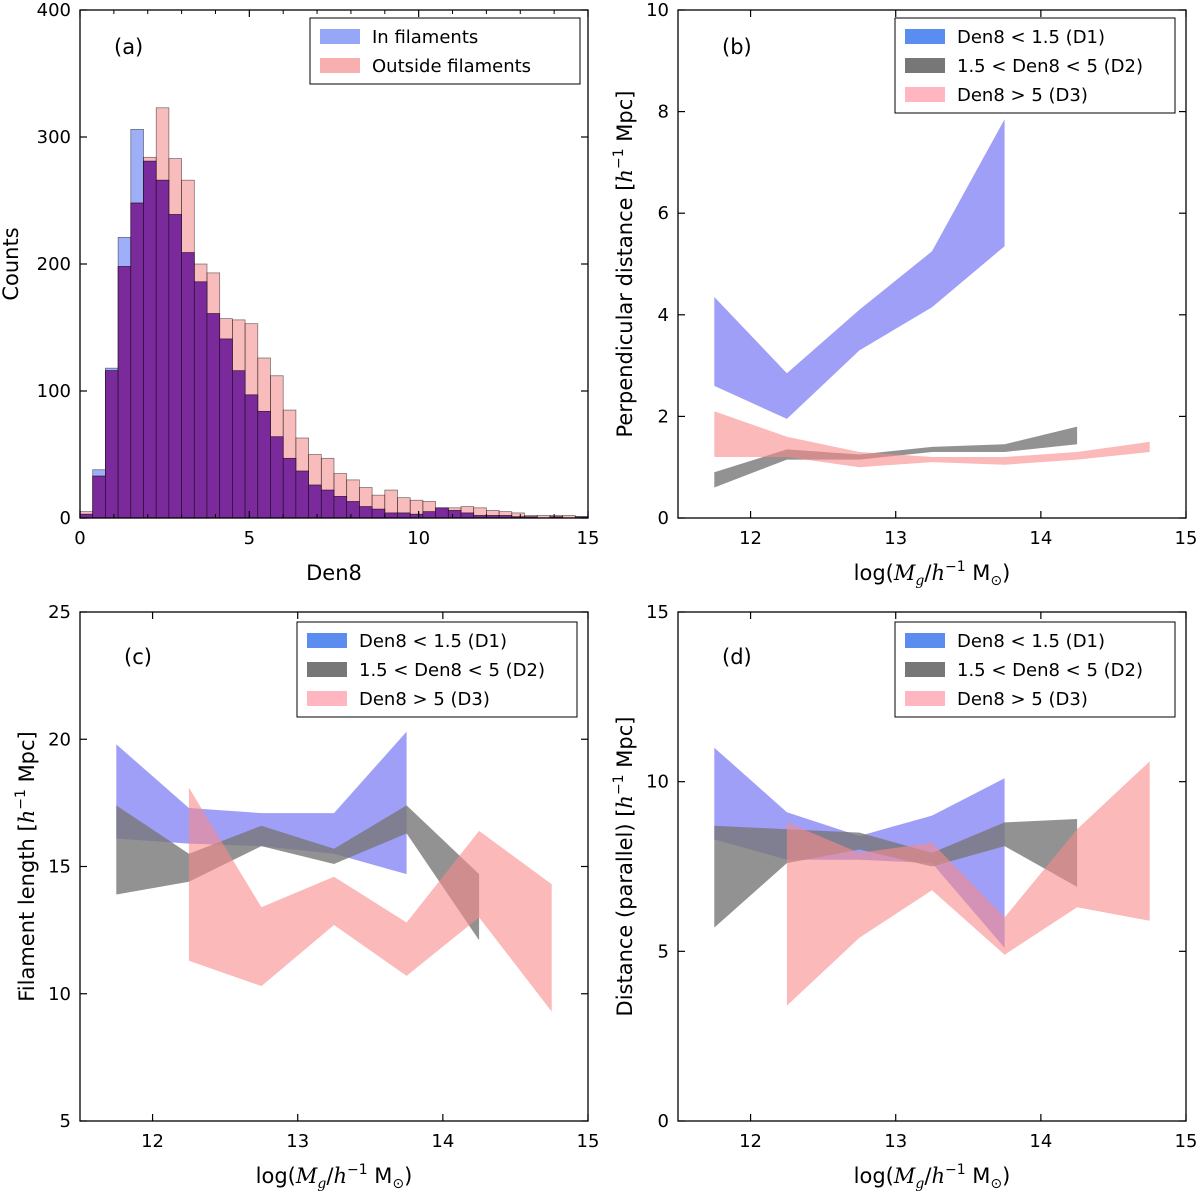  I want to click on y-axis-label: Counts, so click(11, 263).